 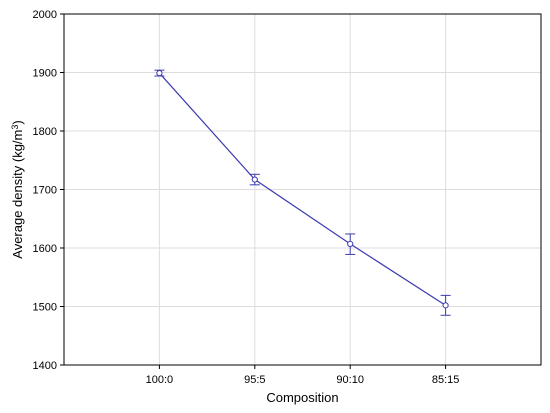 I want to click on y-axis: 1400 1500 1600 1700 1800 1900 2000, so click(x=48, y=190).